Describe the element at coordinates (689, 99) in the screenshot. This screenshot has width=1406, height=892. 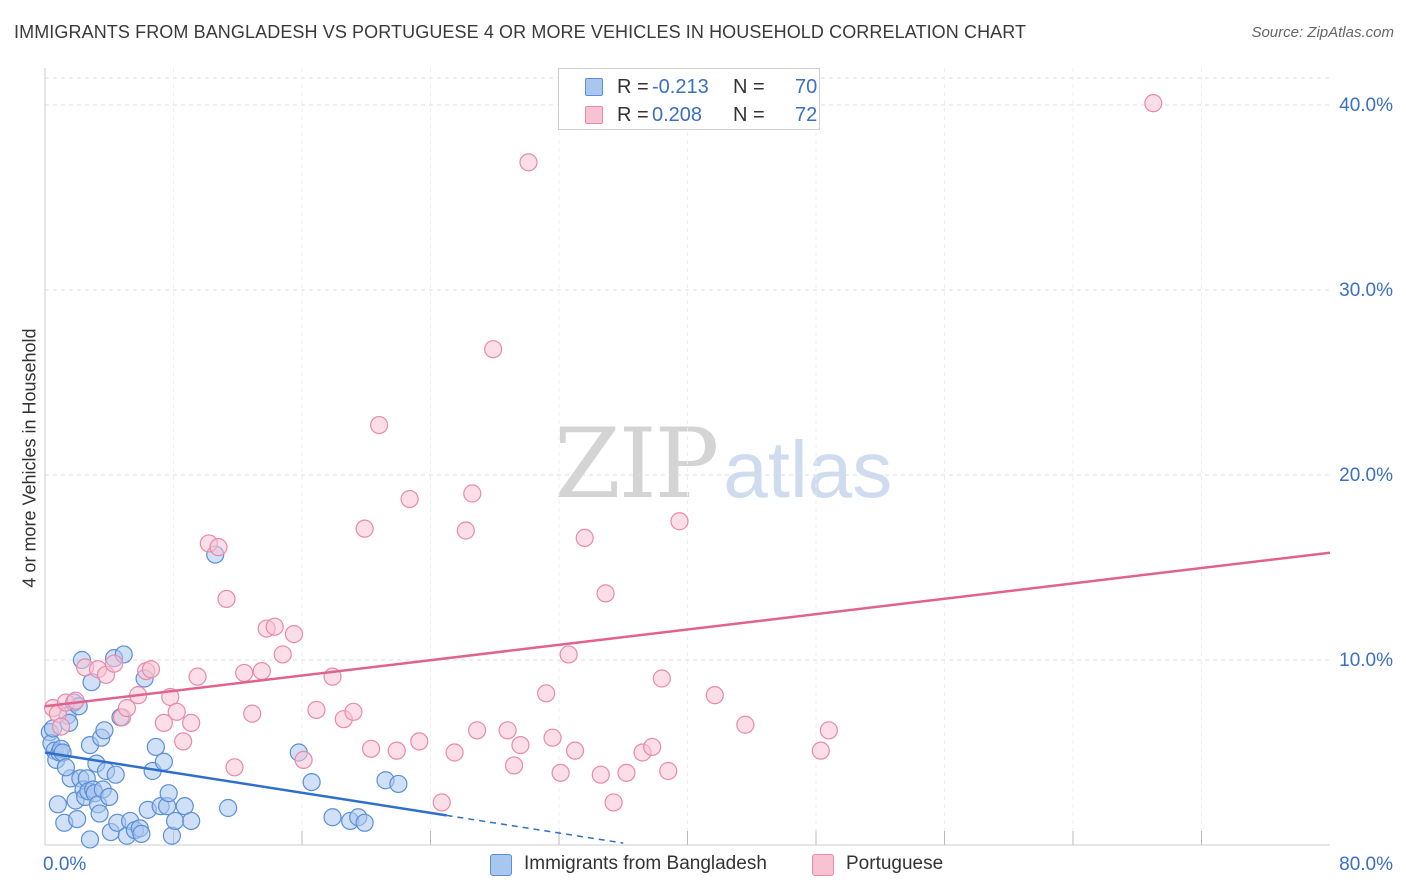
I see `stats-legend: R = -0.213 N = 70 R = 0.208 N = 72` at that location.